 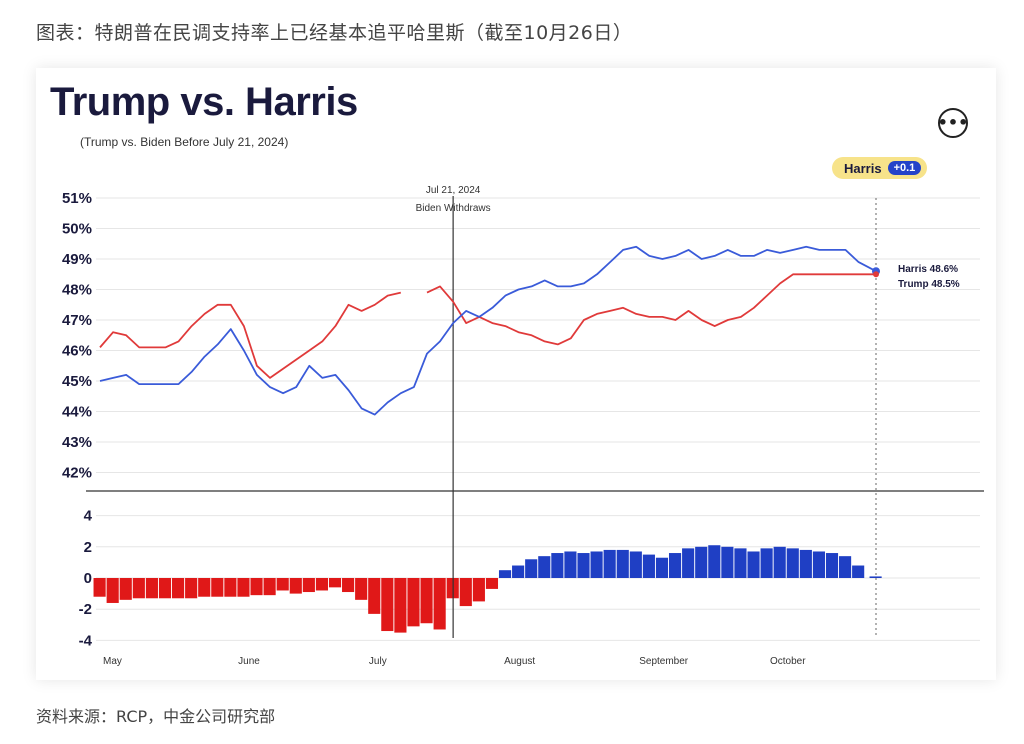 I want to click on y-tick-label-bottom: -2, so click(x=85, y=609).